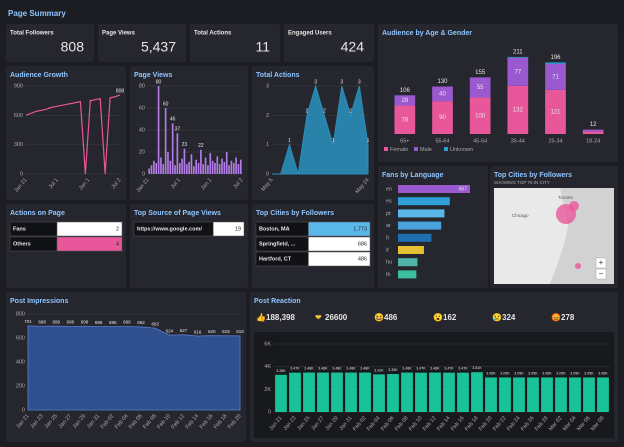 This screenshot has width=624, height=447. I want to click on zoom-label: −, so click(601, 273).